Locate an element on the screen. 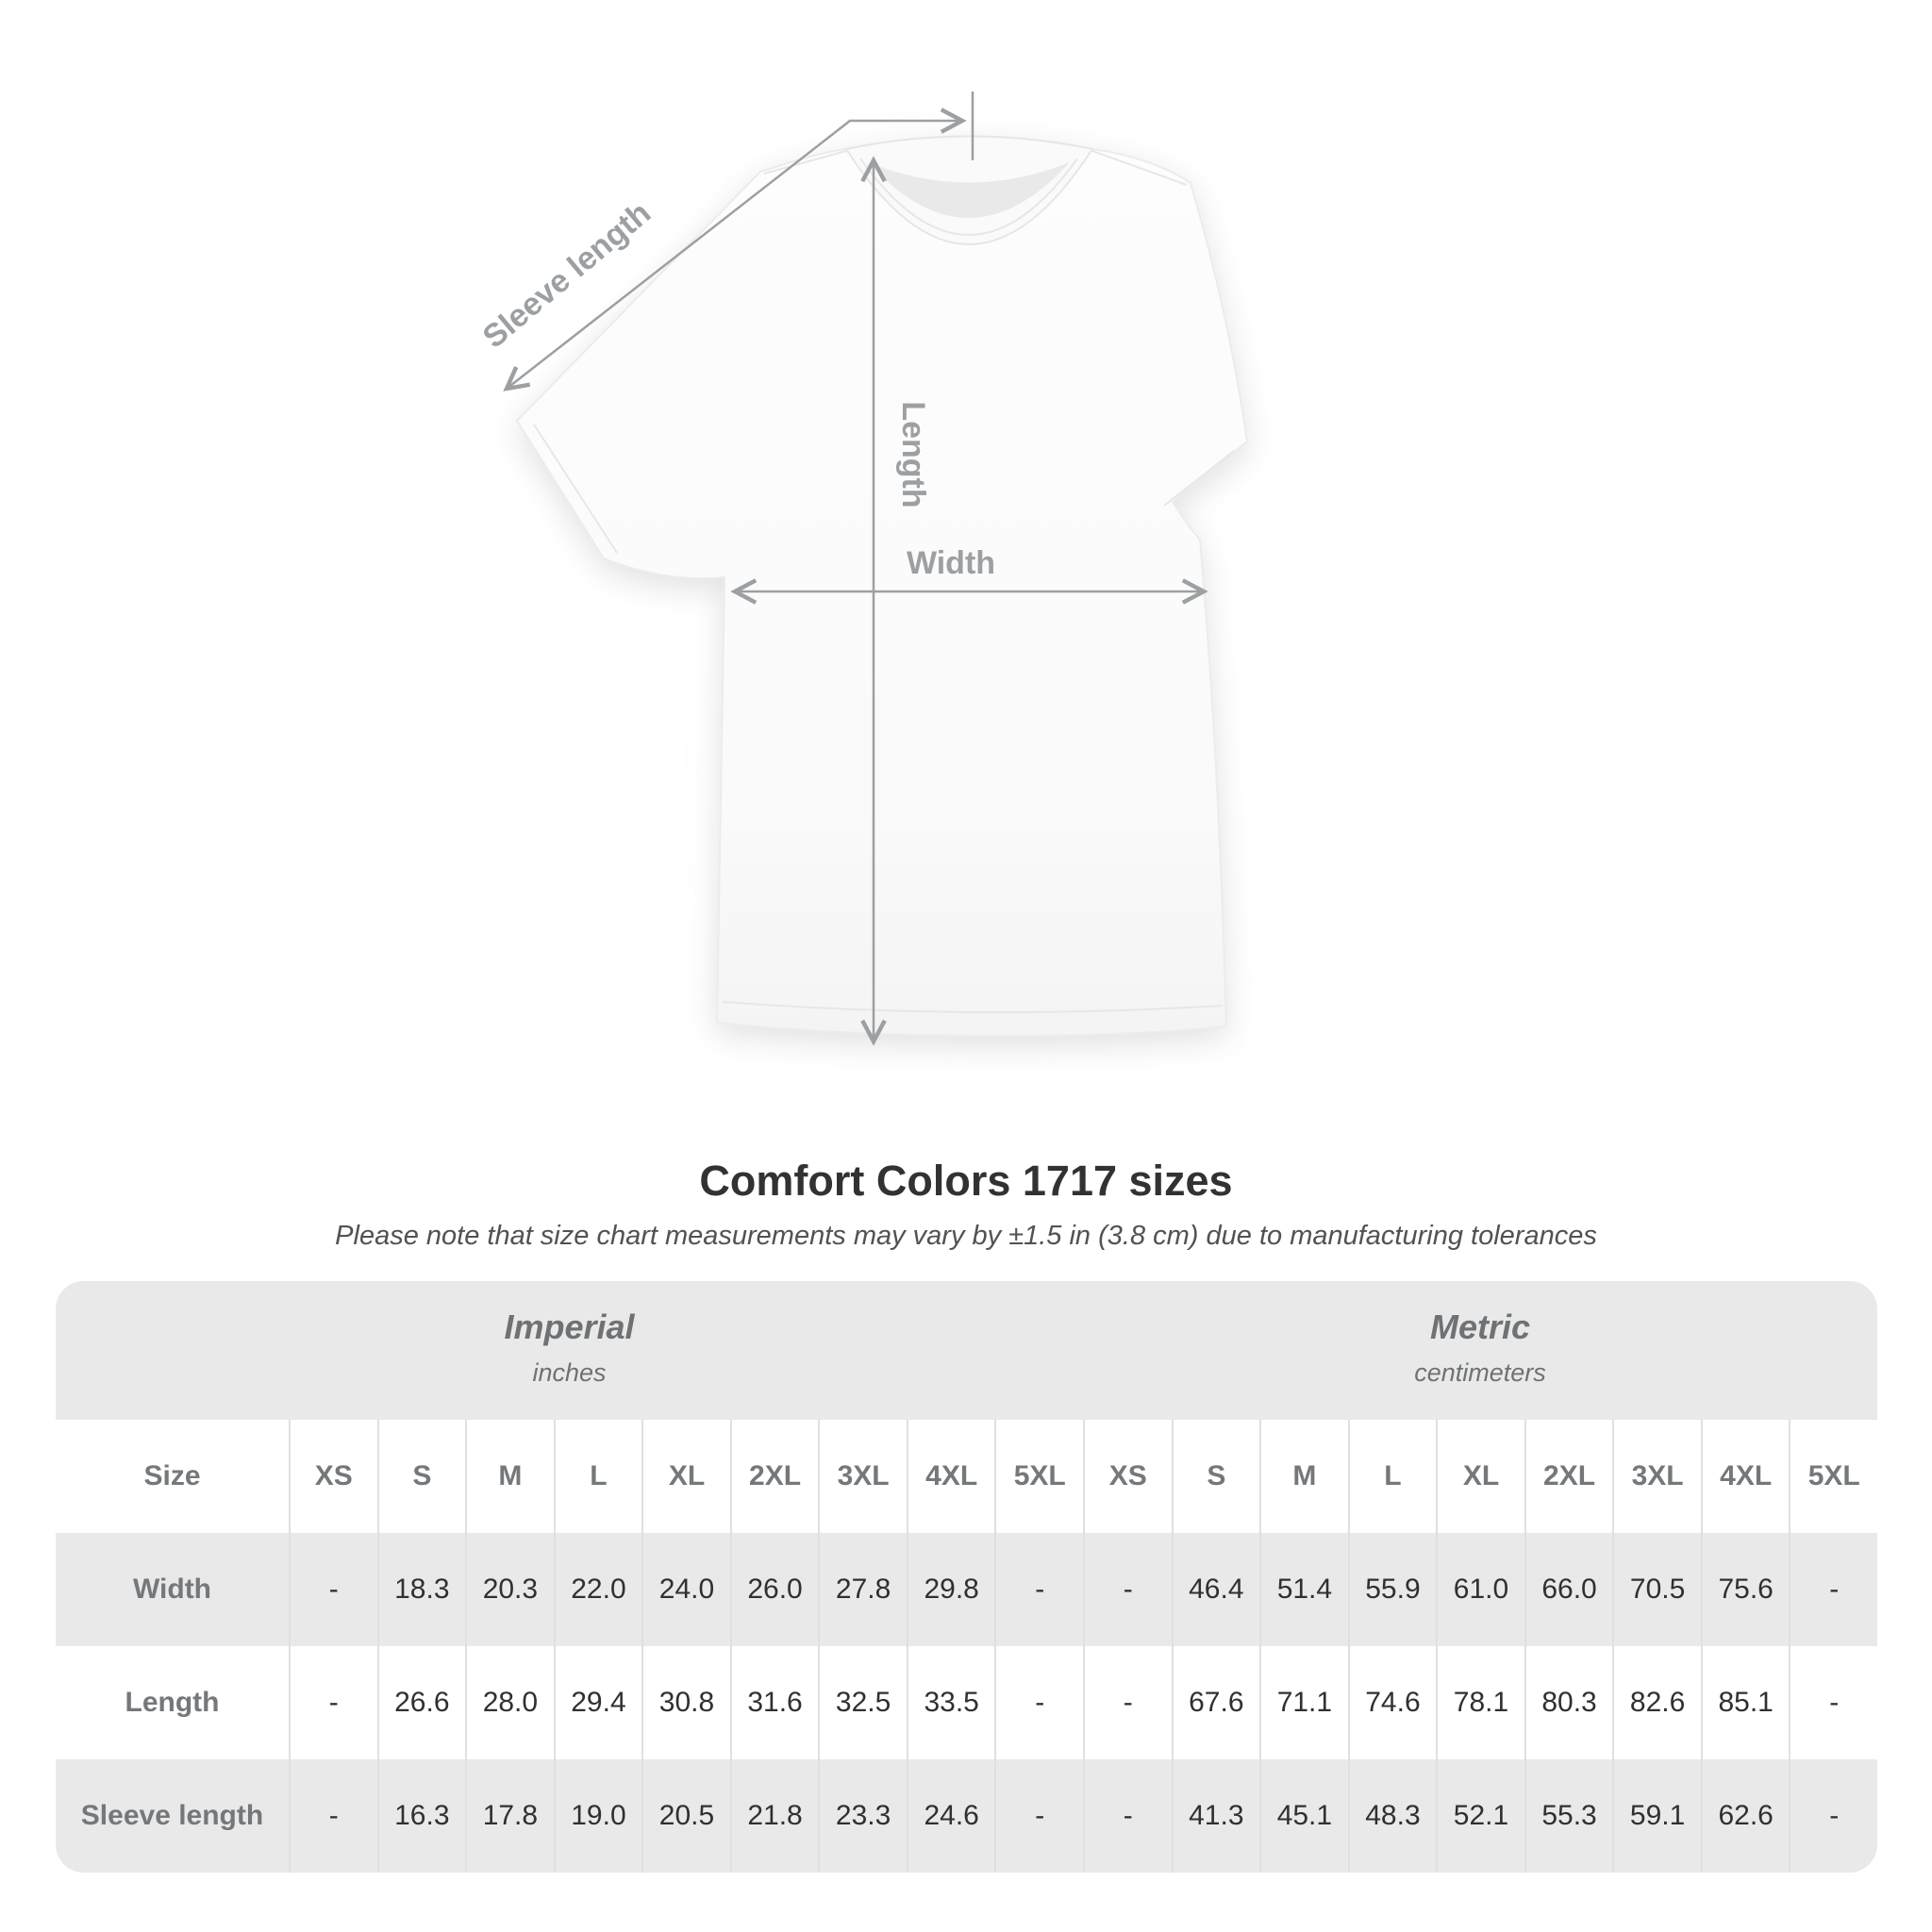  size-head-metric-m: M is located at coordinates (1304, 1476).